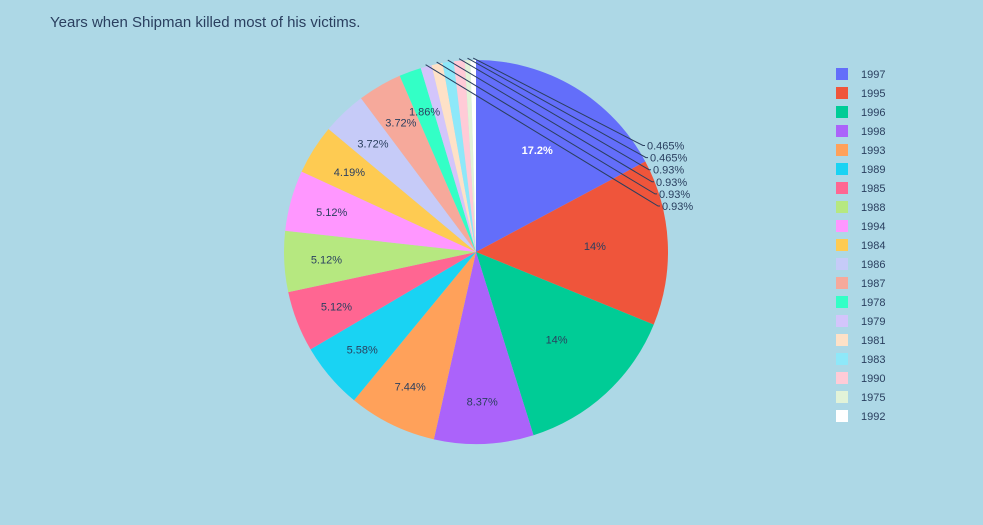 The height and width of the screenshot is (525, 983). What do you see at coordinates (666, 147) in the screenshot?
I see `slice-label-1992: 0.465%` at bounding box center [666, 147].